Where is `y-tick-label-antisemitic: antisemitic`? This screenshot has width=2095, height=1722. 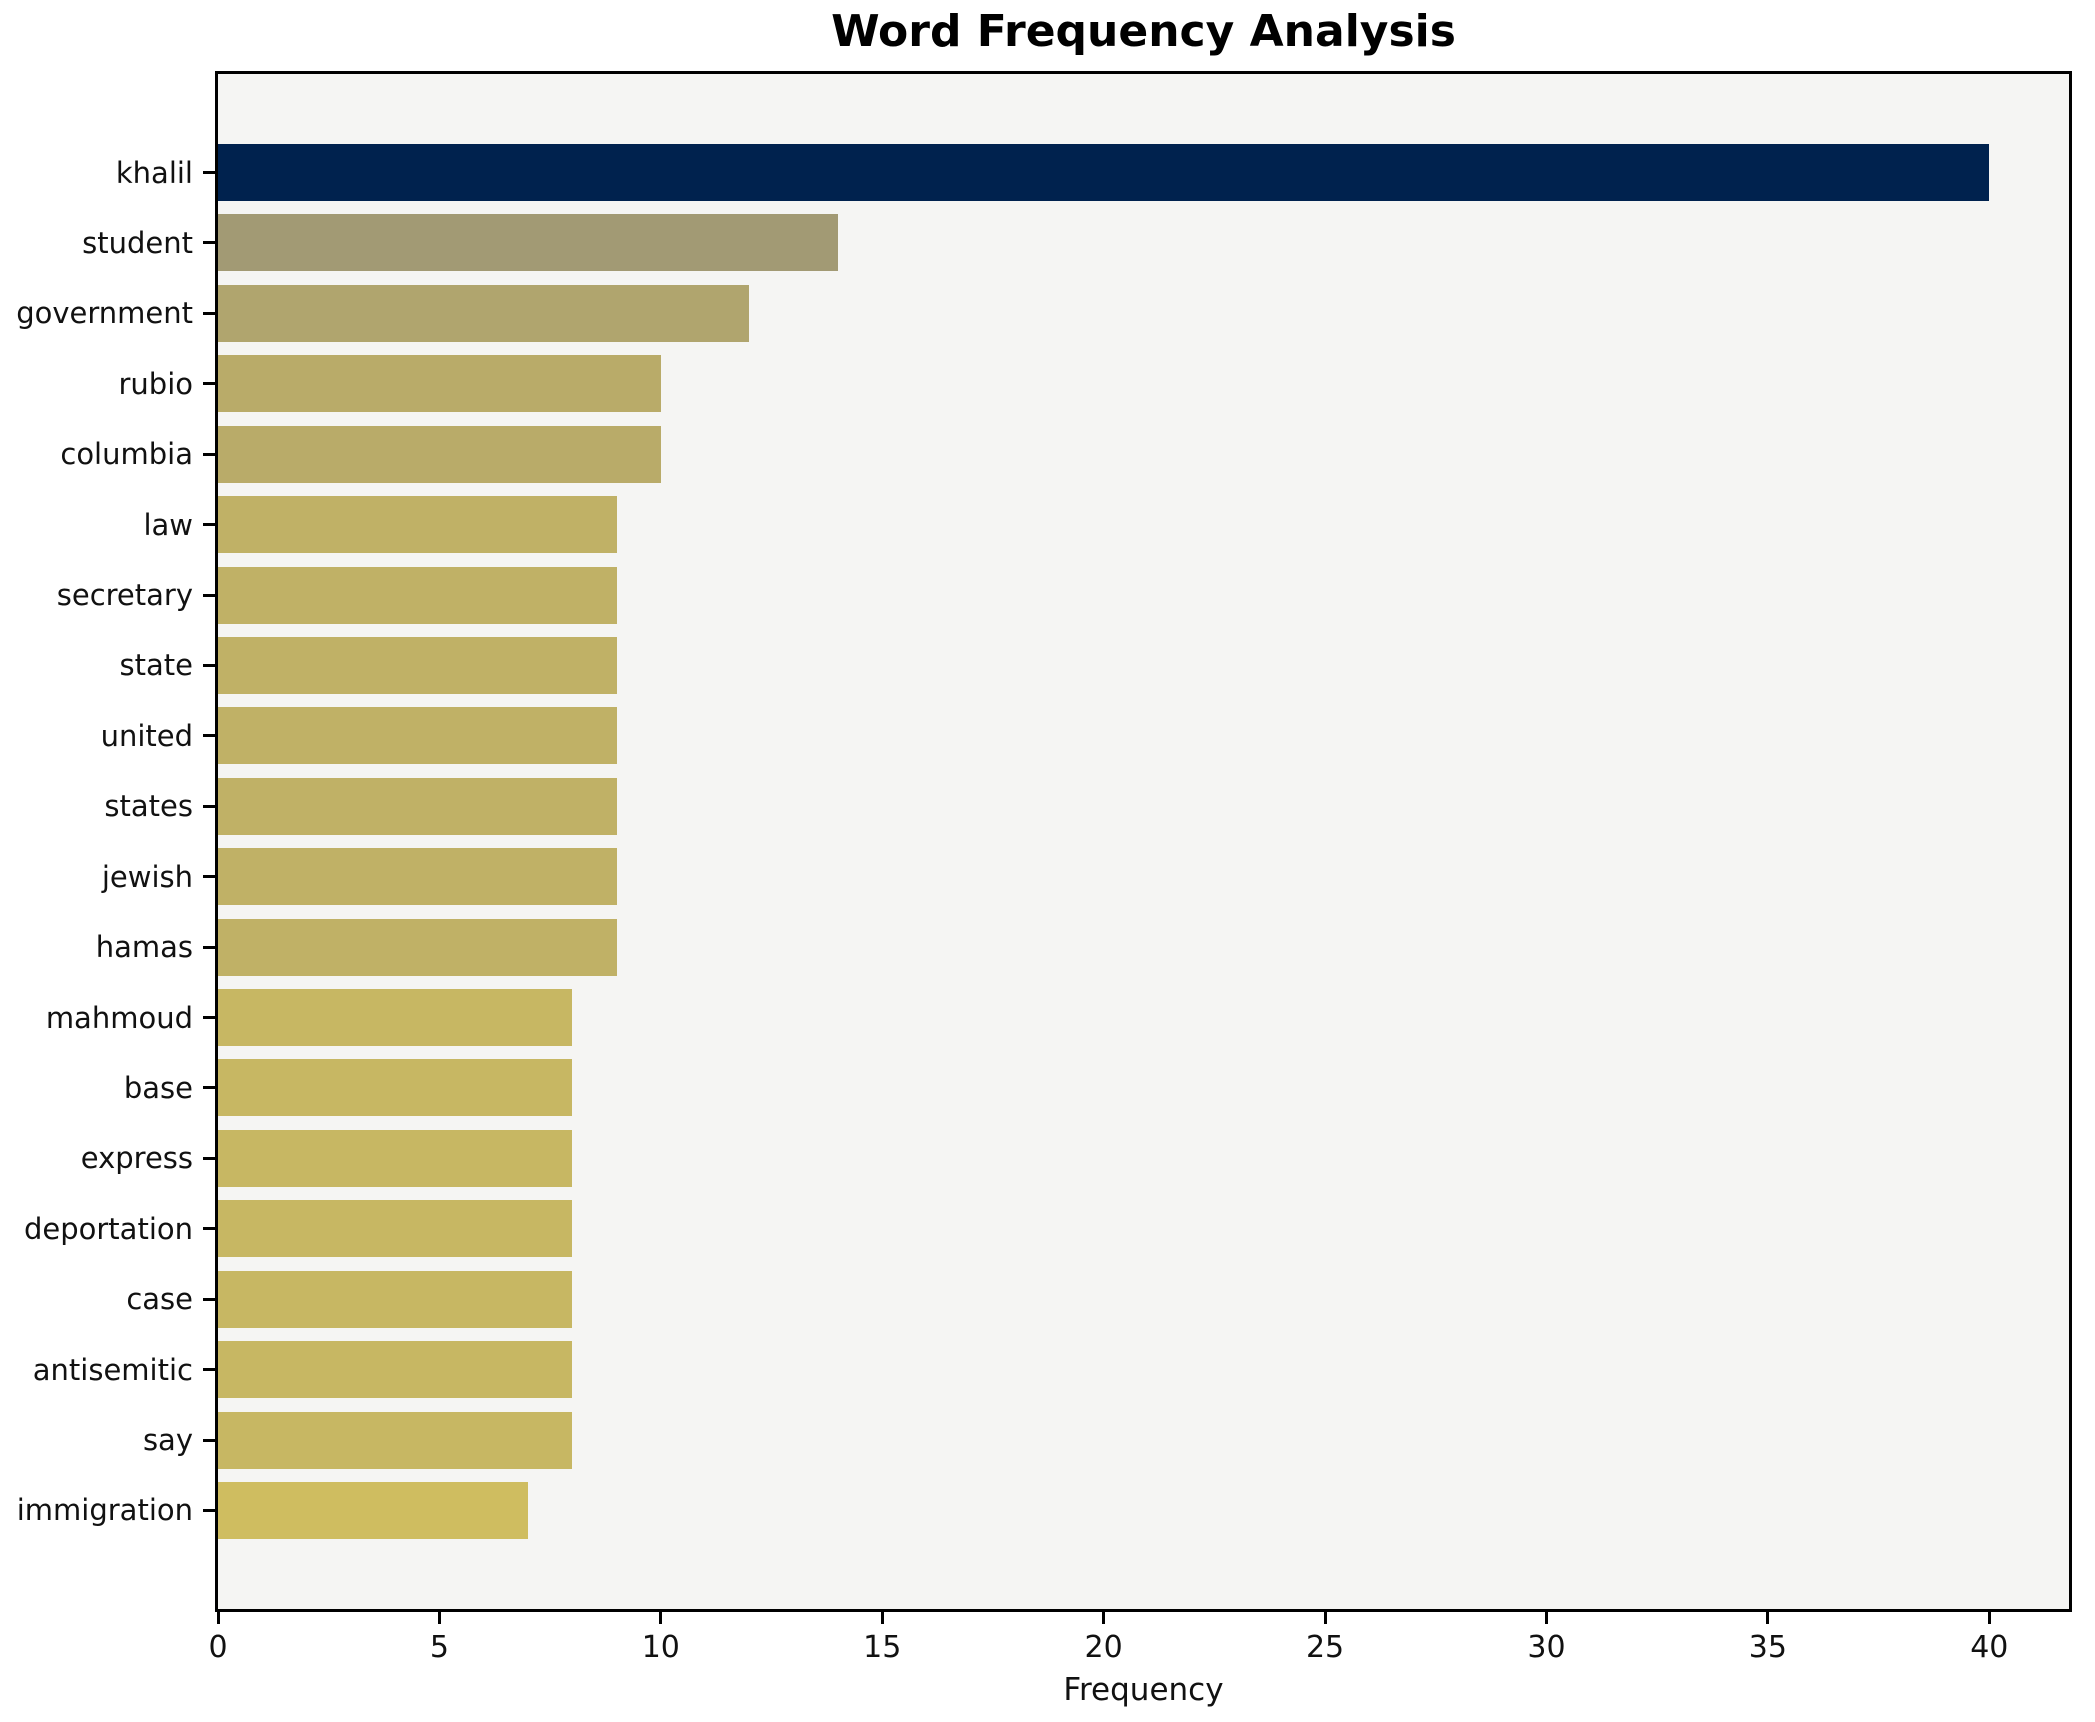
y-tick-label-antisemitic: antisemitic is located at coordinates (112, 1369).